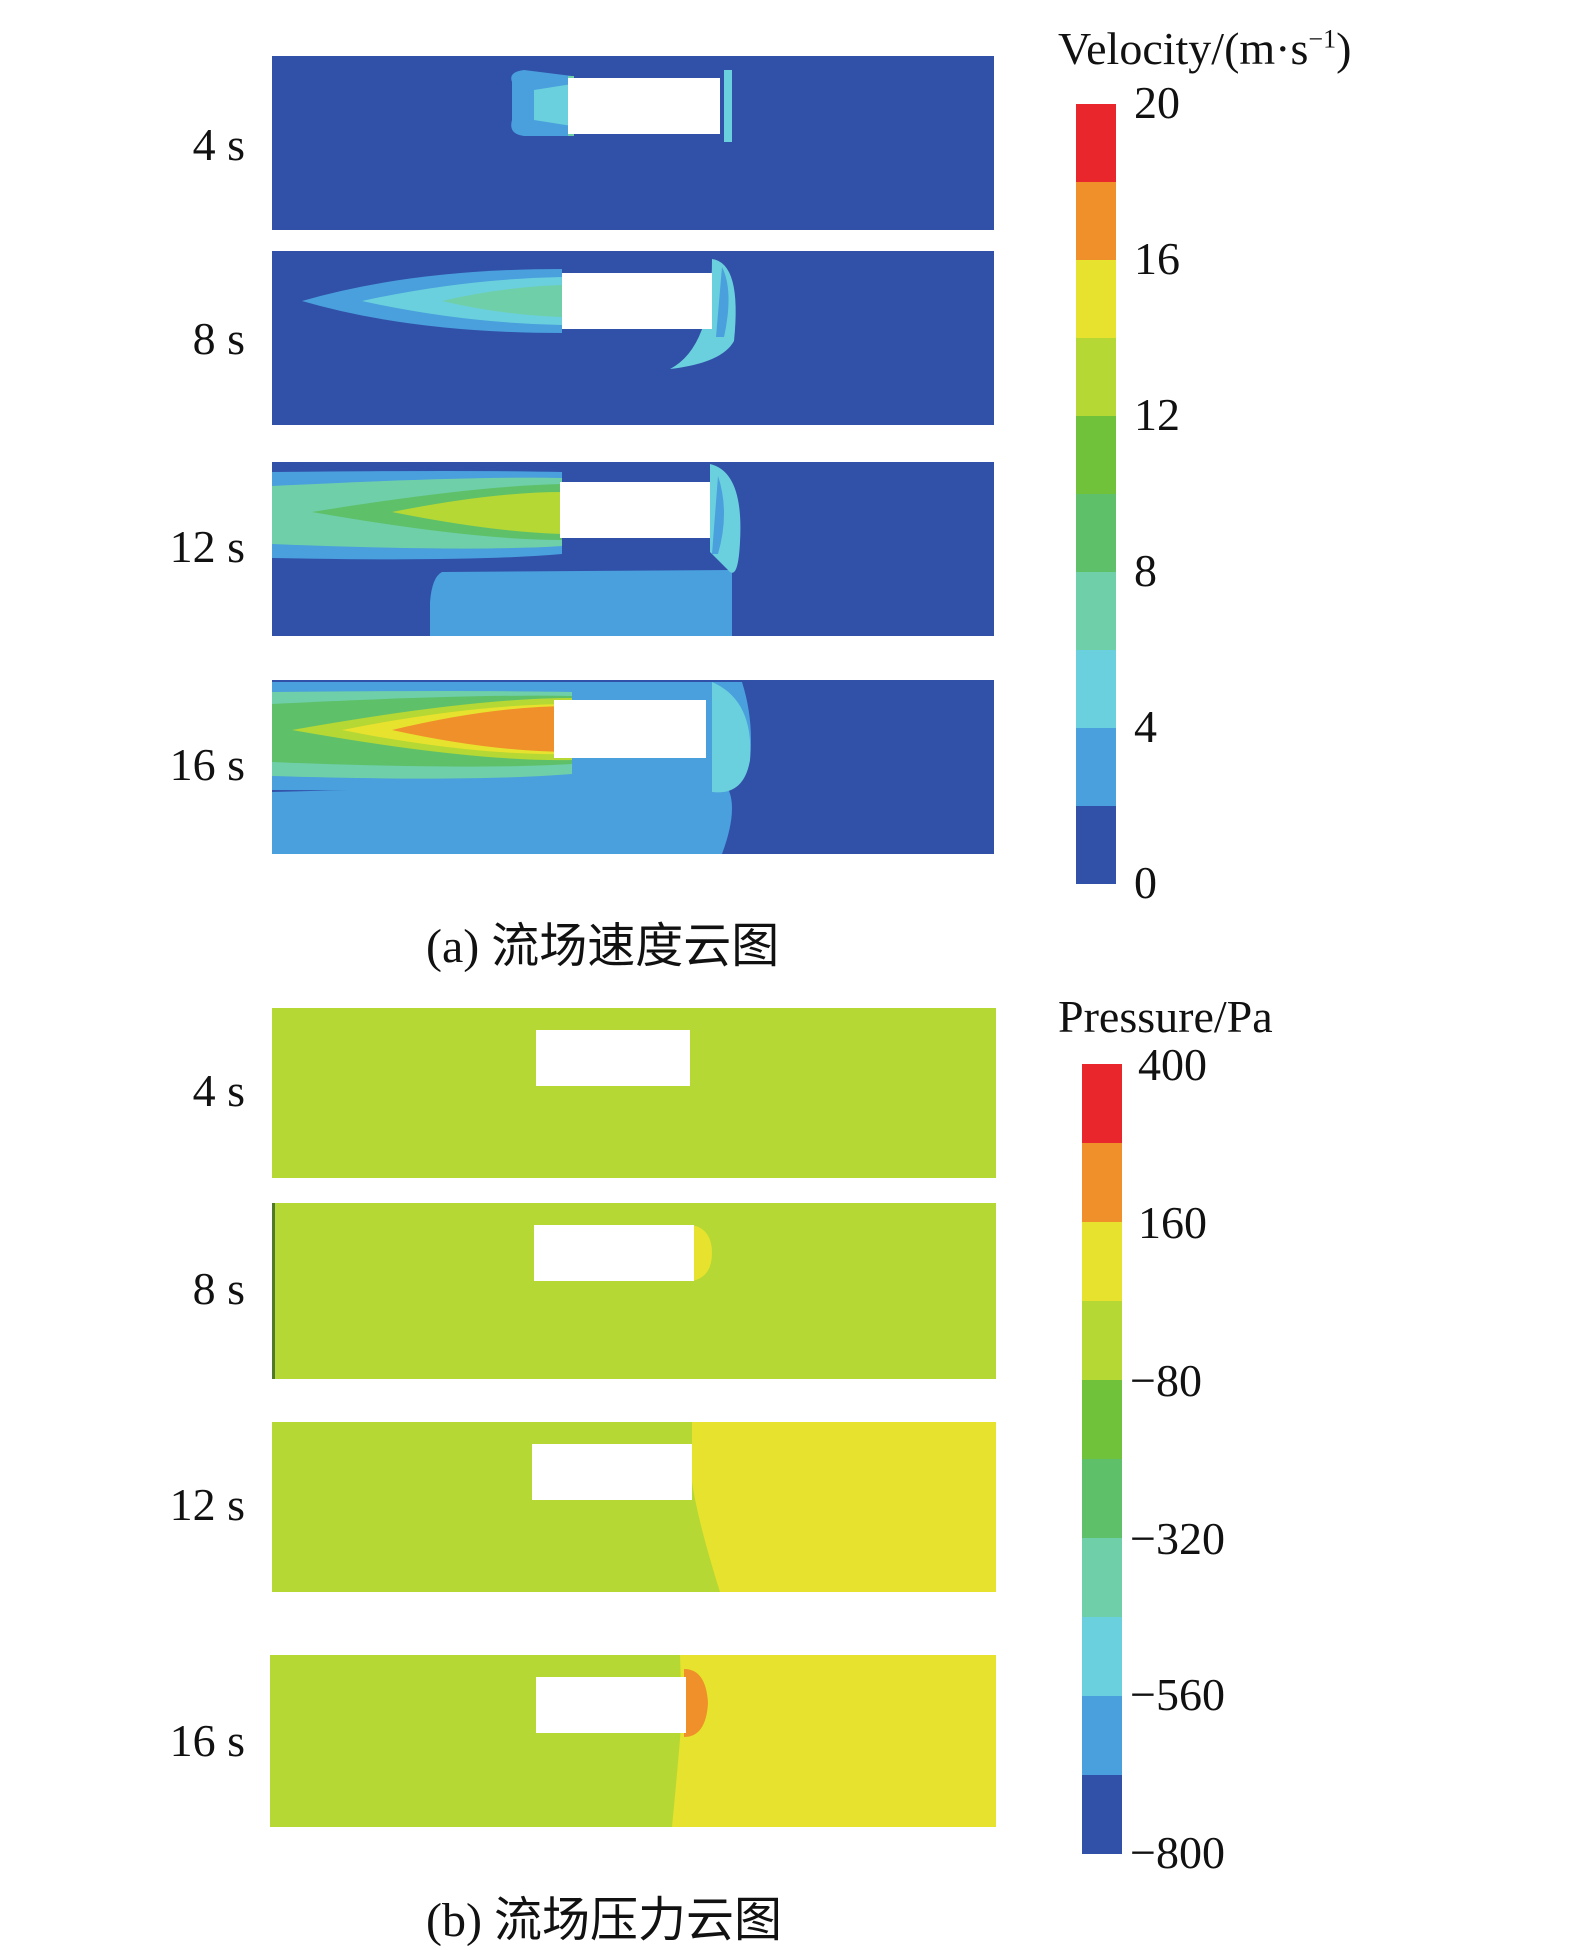 The width and height of the screenshot is (1575, 1950). What do you see at coordinates (634, 1093) in the screenshot?
I see `pressure-panel-4s` at bounding box center [634, 1093].